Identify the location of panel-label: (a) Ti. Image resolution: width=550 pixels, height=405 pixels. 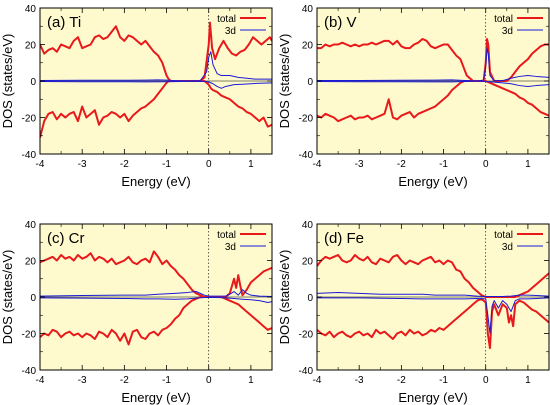
(64, 22).